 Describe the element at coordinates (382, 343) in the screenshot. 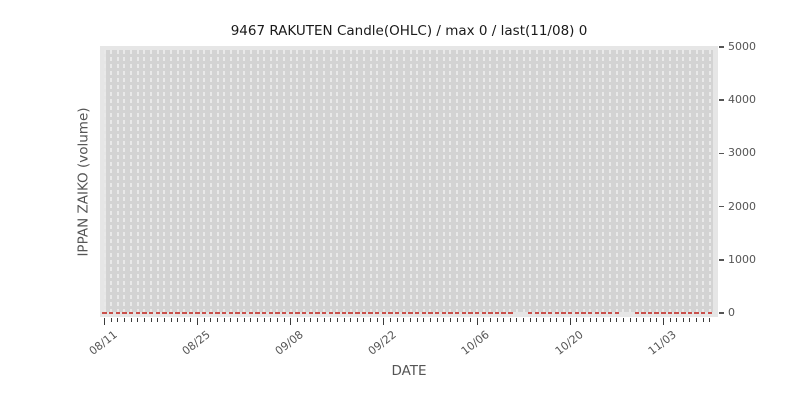

I see `x-tick-label: 09/22` at that location.